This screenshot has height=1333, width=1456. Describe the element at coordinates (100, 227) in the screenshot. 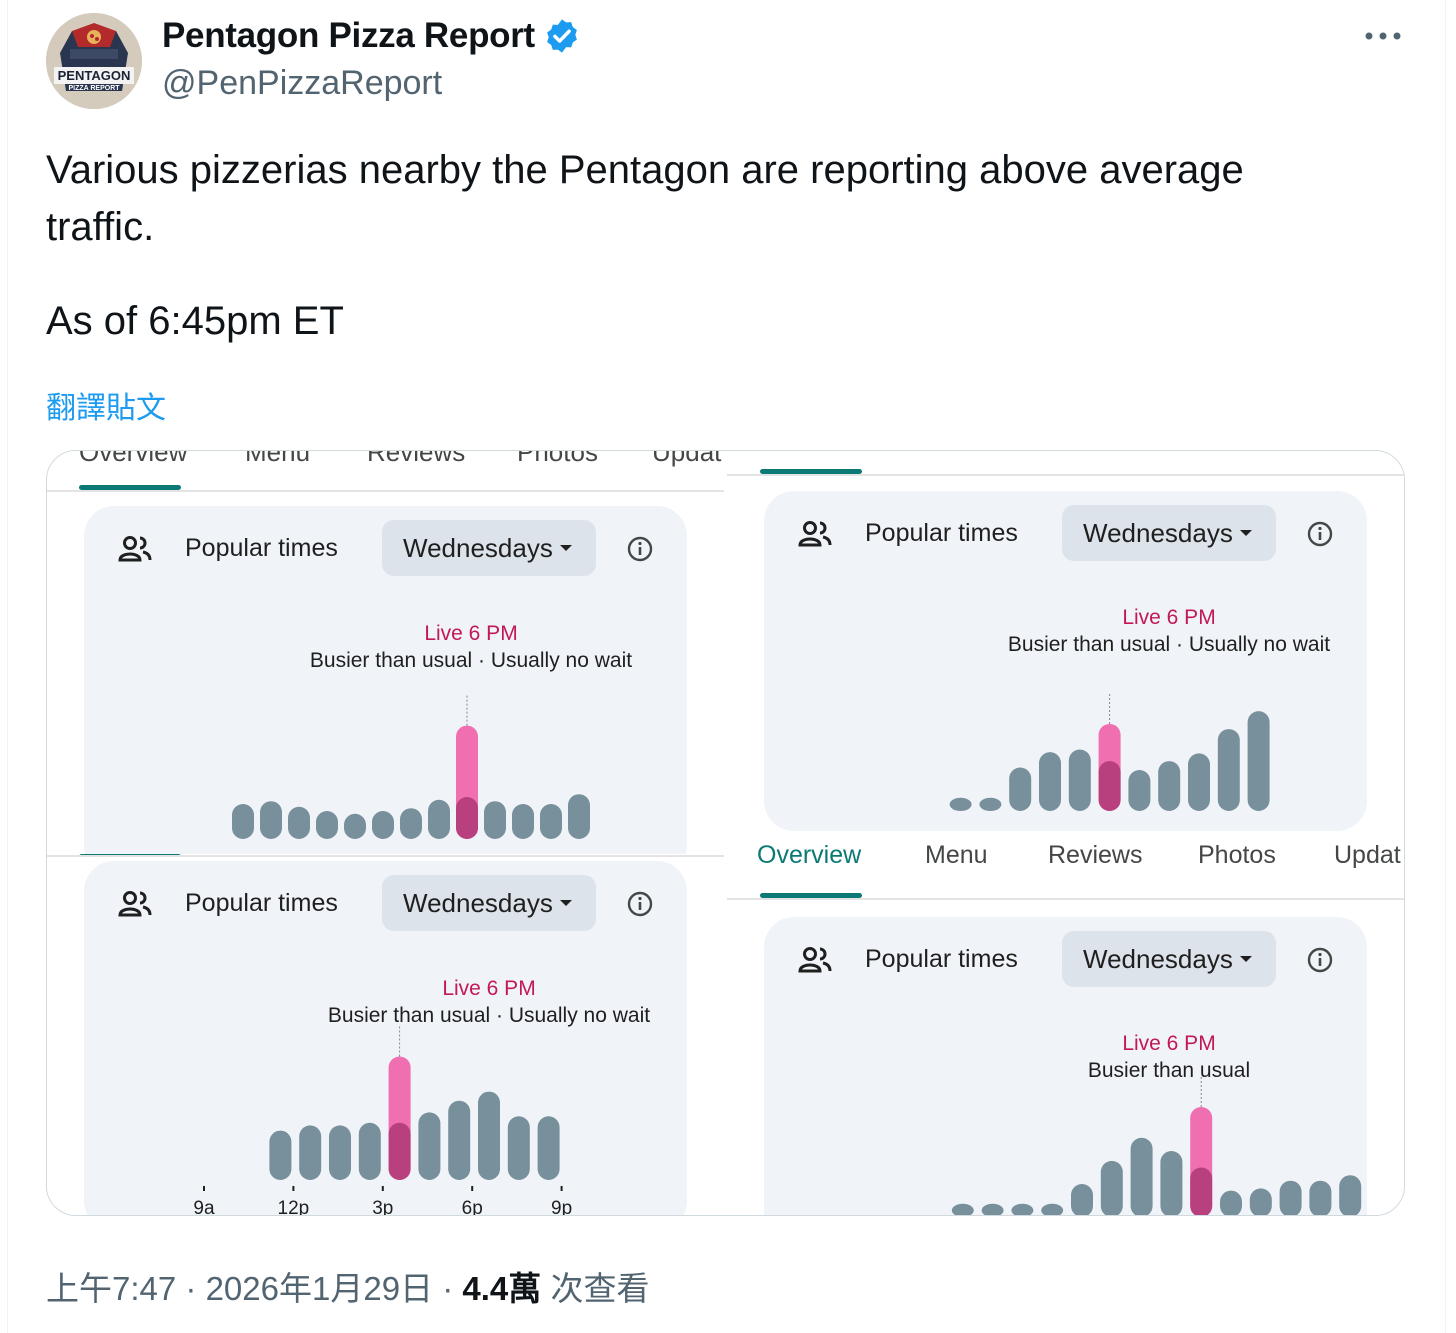

I see `tweet-text-line-2: traffic.` at that location.